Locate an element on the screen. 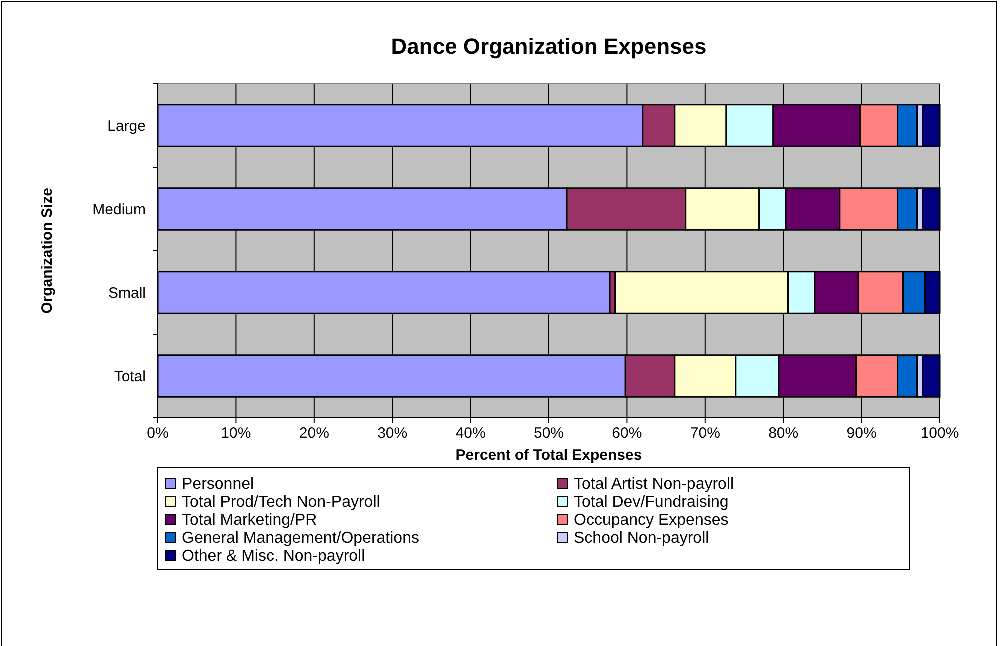 The width and height of the screenshot is (1000, 646). x-tick-label: 20% is located at coordinates (314, 433).